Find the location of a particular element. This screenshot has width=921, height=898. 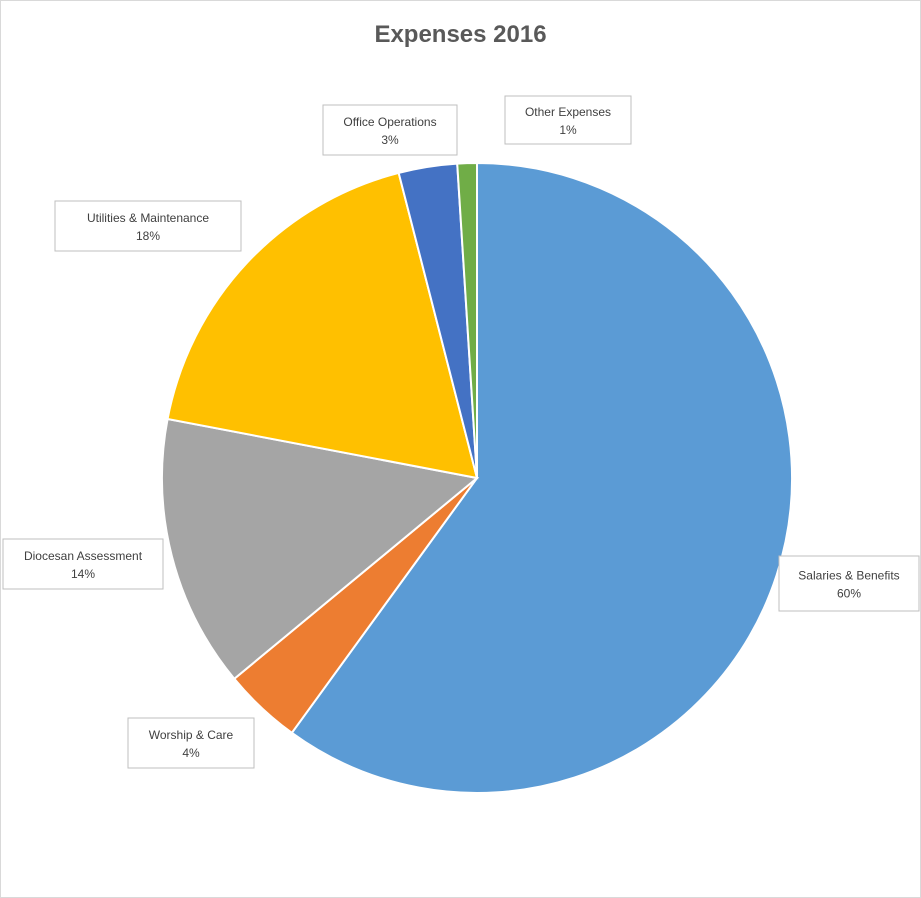

chart-title: Expenses 2016 is located at coordinates (460, 34).